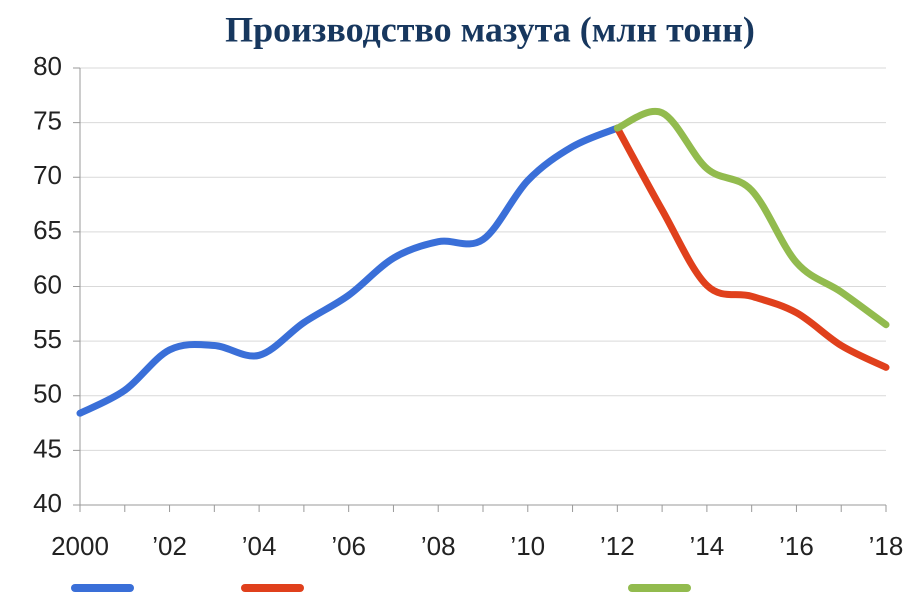 This screenshot has height=593, width=911. I want to click on y-tick-label: 80, so click(47, 66).